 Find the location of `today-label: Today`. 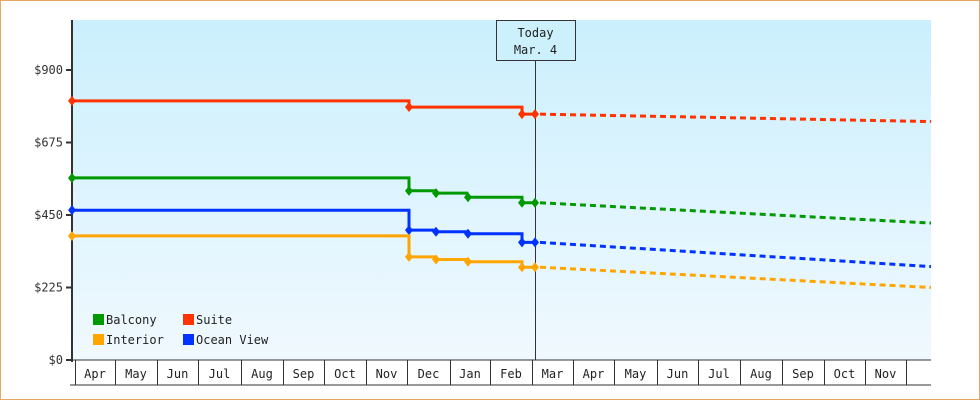

today-label: Today is located at coordinates (535, 33).